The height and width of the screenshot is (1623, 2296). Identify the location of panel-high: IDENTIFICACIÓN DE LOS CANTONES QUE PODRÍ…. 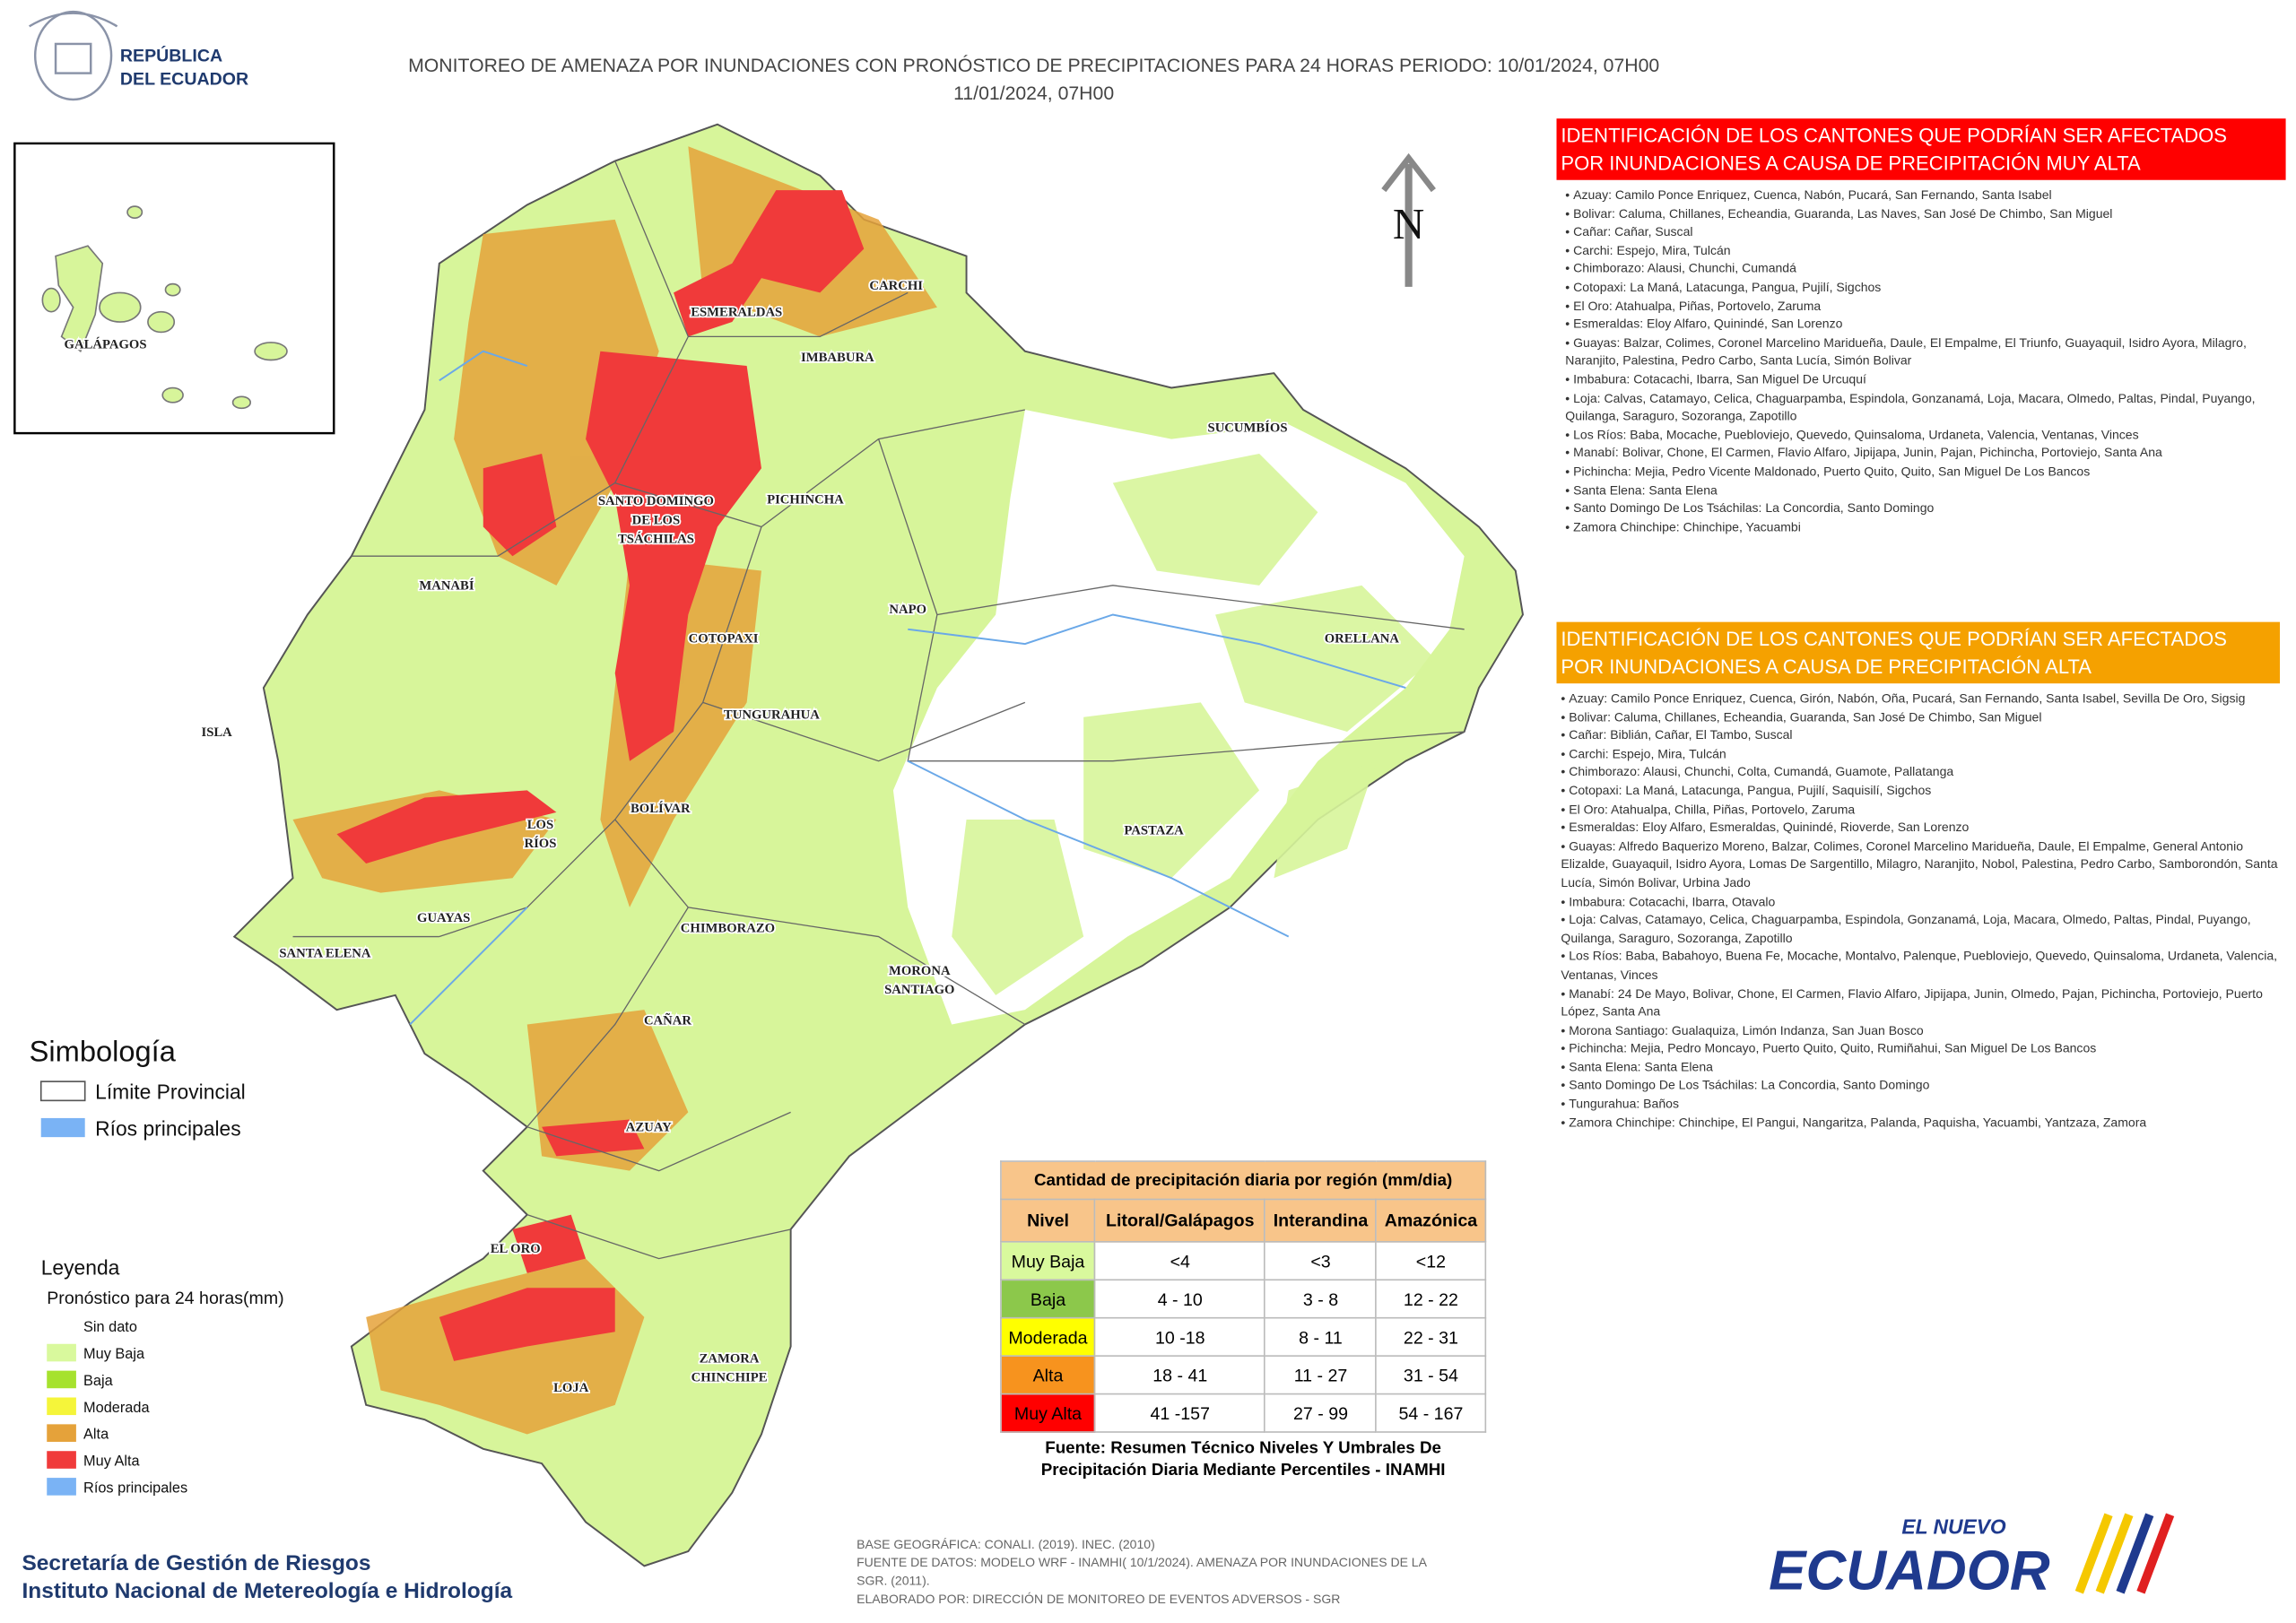
(1918, 876).